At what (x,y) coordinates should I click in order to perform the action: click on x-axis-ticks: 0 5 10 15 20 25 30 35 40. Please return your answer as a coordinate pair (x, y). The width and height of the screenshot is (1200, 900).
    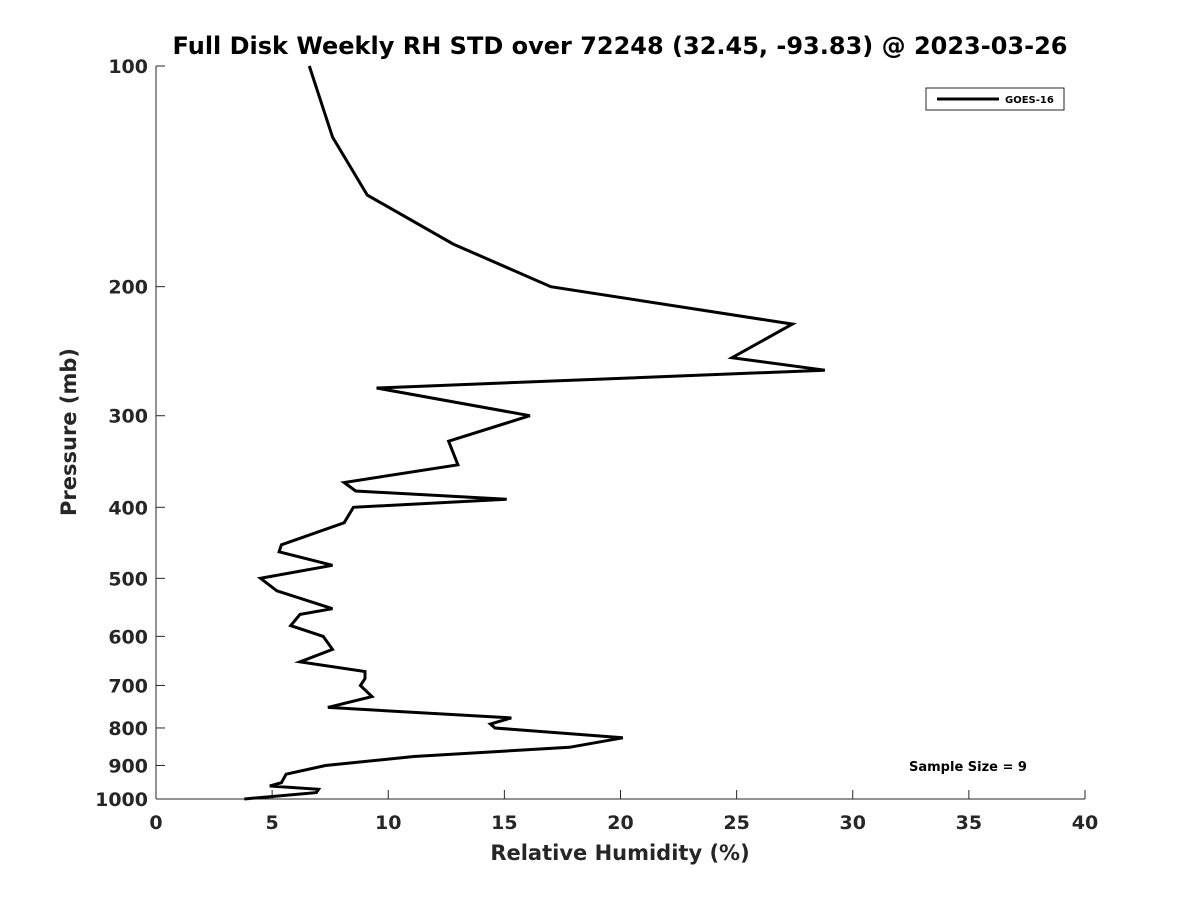
    Looking at the image, I should click on (623, 812).